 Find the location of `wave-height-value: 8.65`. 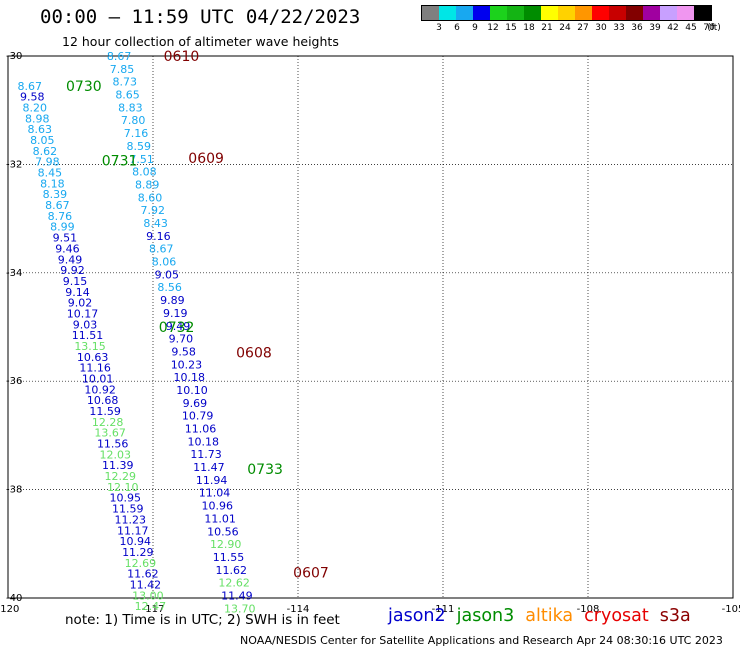

wave-height-value: 8.65 is located at coordinates (127, 95).